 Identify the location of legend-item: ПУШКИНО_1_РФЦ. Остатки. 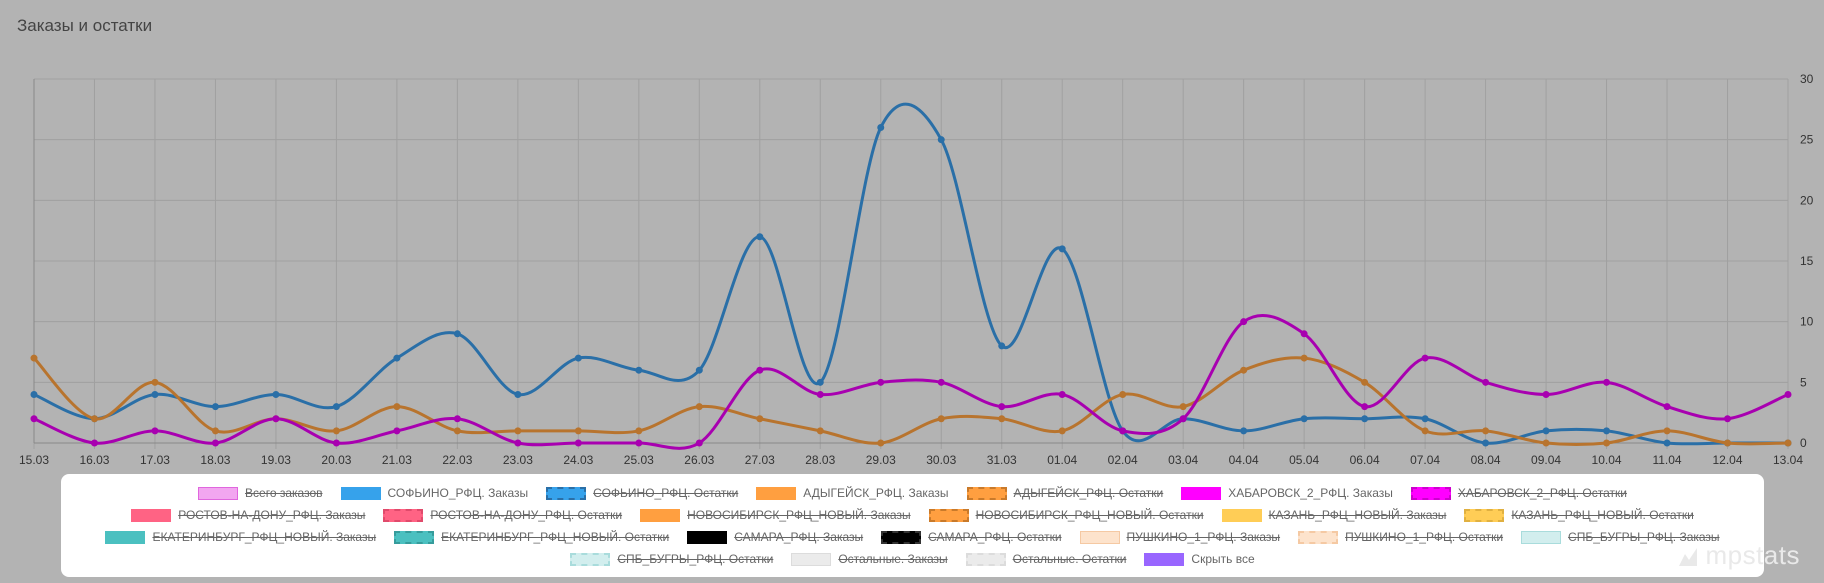
(1400, 537).